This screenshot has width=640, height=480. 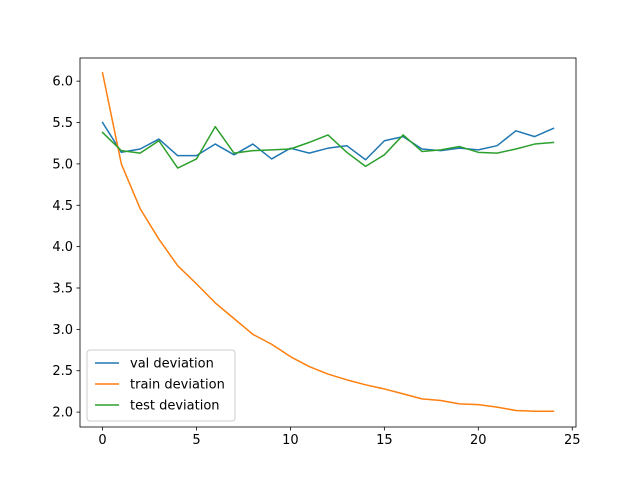 I want to click on legend-box, so click(x=161, y=385).